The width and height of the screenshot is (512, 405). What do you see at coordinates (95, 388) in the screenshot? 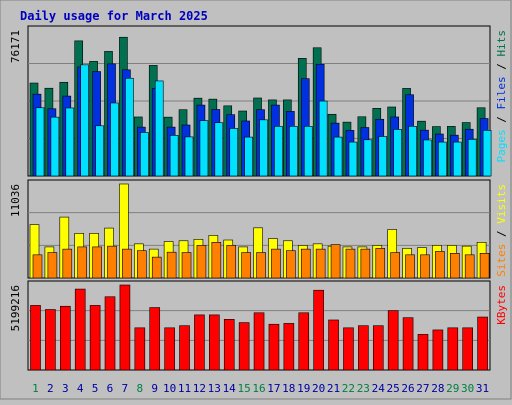
I see `x-tick-label-day-5: 5` at bounding box center [95, 388].